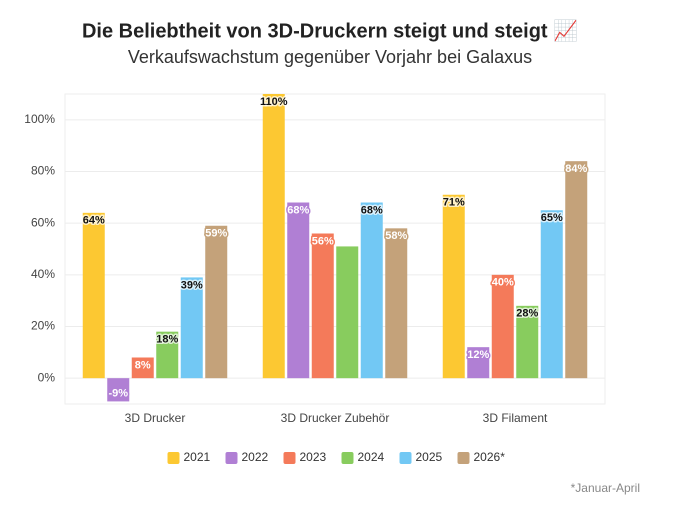 The width and height of the screenshot is (700, 521). Describe the element at coordinates (39, 119) in the screenshot. I see `y-tick-label: 100%` at that location.